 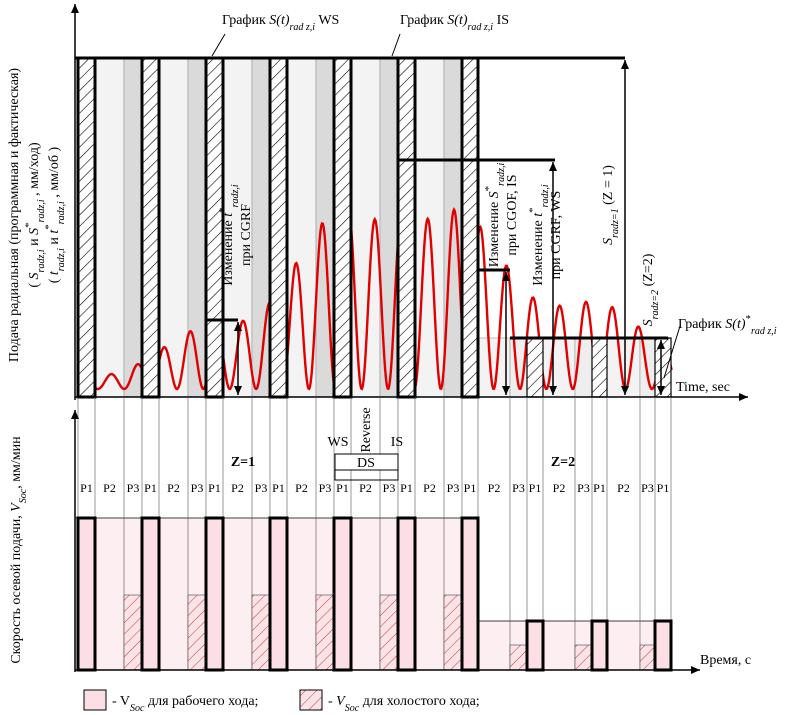 I want to click on text-part: , мм/об ), so click(x=54, y=173).